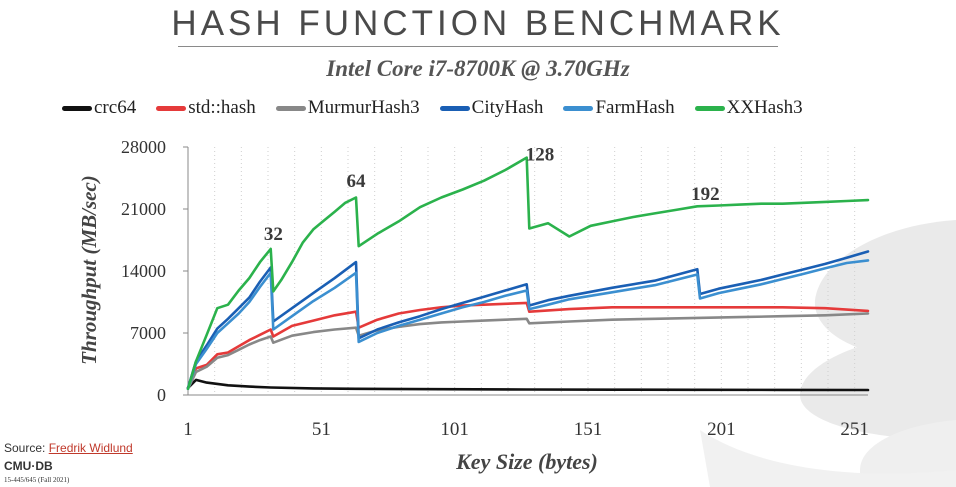  What do you see at coordinates (721, 429) in the screenshot?
I see `x-tick-label: 201` at bounding box center [721, 429].